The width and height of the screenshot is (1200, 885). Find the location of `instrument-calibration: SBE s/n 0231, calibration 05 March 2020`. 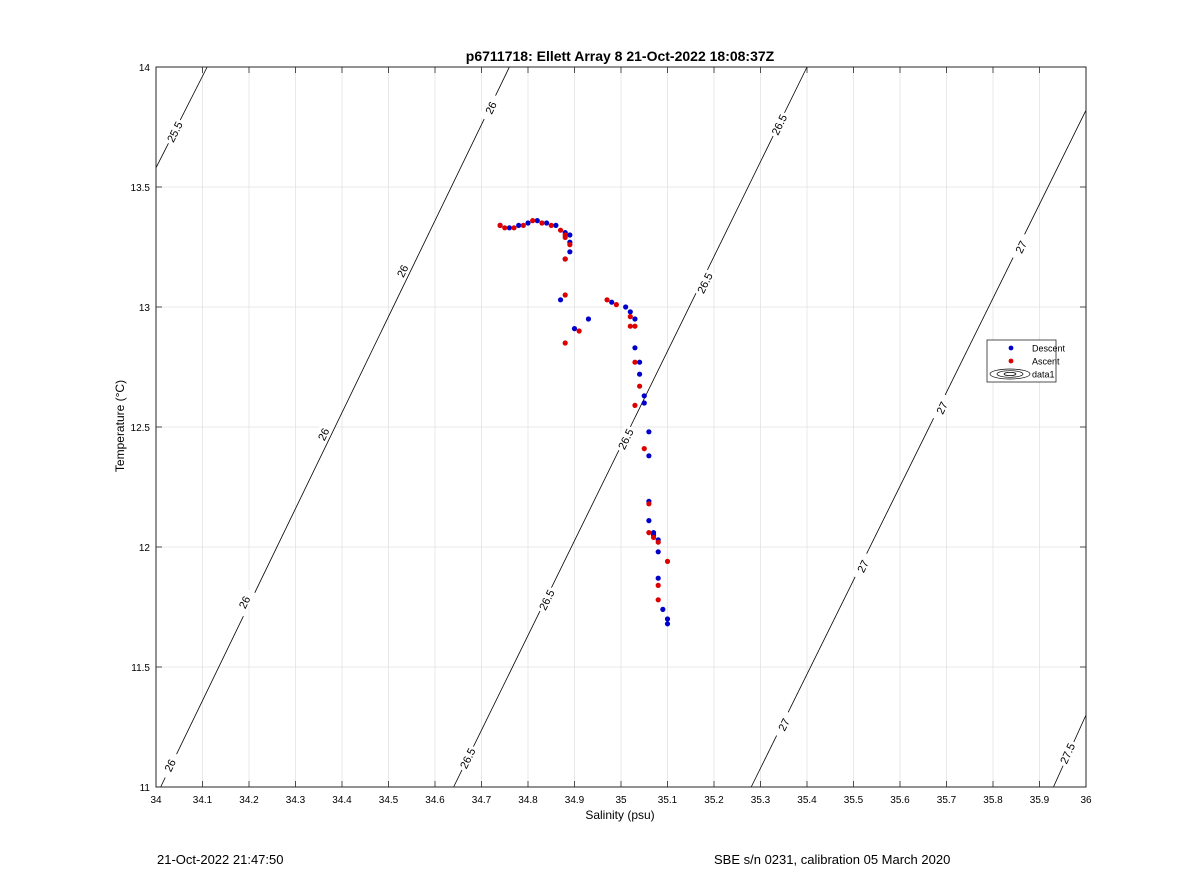

instrument-calibration: SBE s/n 0231, calibration 05 March 2020 is located at coordinates (832, 859).